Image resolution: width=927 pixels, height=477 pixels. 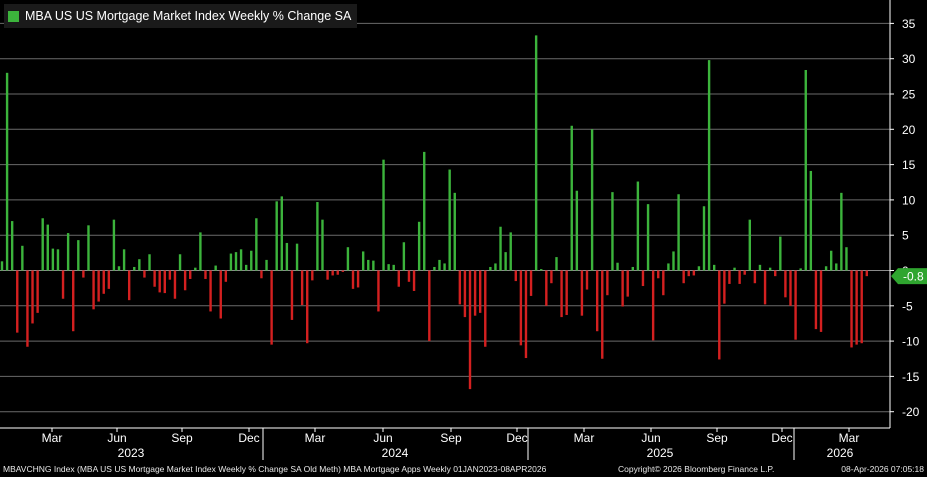 What do you see at coordinates (909, 200) in the screenshot?
I see `y-tick-label: 10` at bounding box center [909, 200].